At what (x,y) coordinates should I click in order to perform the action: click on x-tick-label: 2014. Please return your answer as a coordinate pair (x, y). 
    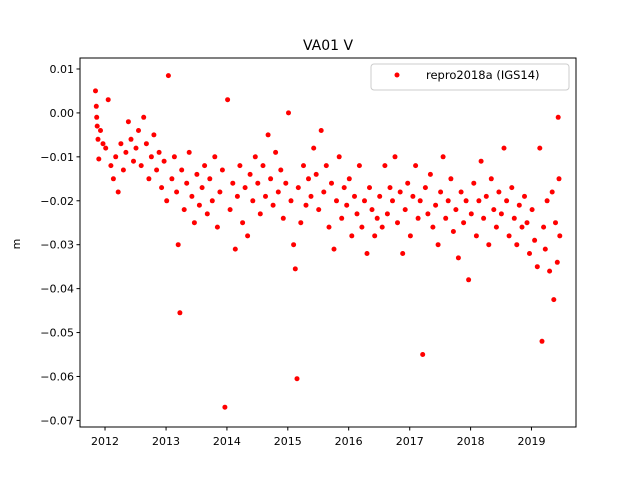
    Looking at the image, I should click on (227, 441).